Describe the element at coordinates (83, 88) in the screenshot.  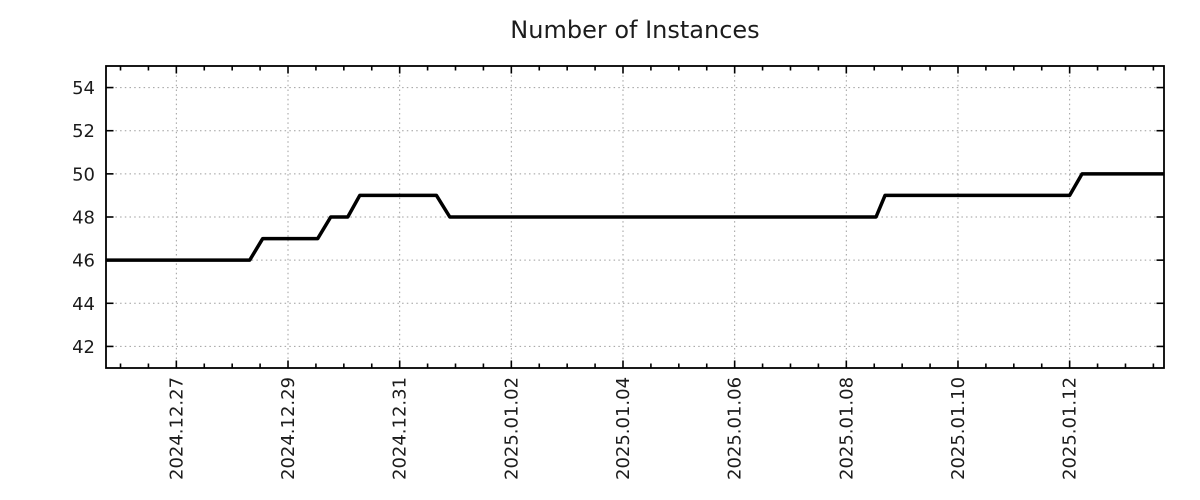
I see `y-tick-label: 54` at that location.